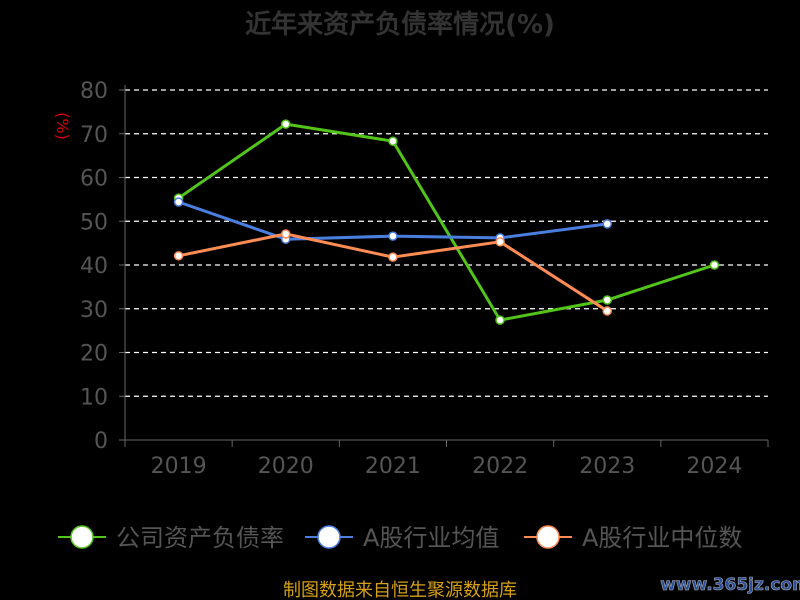 The height and width of the screenshot is (600, 800). Describe the element at coordinates (662, 538) in the screenshot. I see `legend-label: A股行业中位数` at that location.